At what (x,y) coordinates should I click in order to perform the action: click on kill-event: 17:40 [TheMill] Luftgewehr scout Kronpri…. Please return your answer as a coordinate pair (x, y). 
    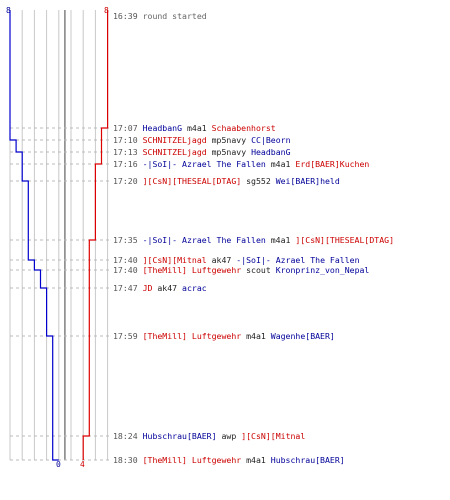
    Looking at the image, I should click on (241, 270).